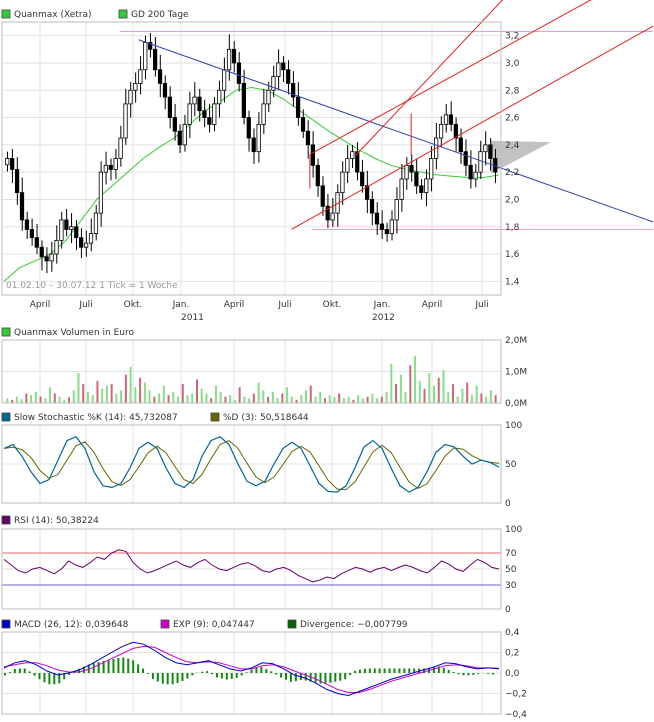 The height and width of the screenshot is (722, 654). What do you see at coordinates (516, 373) in the screenshot?
I see `volume-y-tick-1: 1,0M` at bounding box center [516, 373].